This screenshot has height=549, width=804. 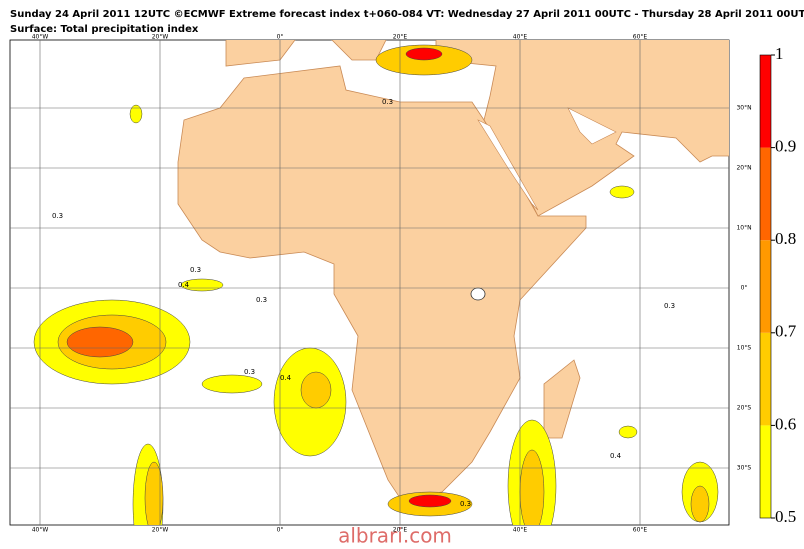 I want to click on header-line2: Surface: Total precipitation index, so click(x=104, y=29).